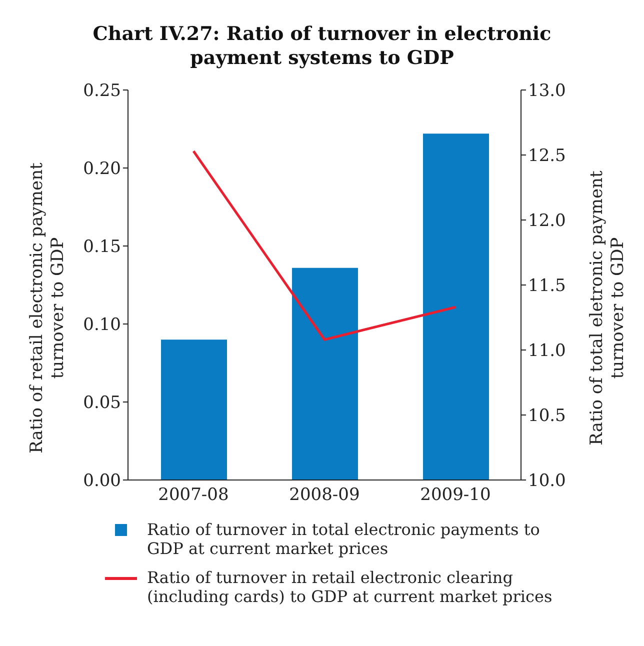 This screenshot has height=646, width=644. Describe the element at coordinates (547, 286) in the screenshot. I see `y2-tick-label: 11.5` at that location.